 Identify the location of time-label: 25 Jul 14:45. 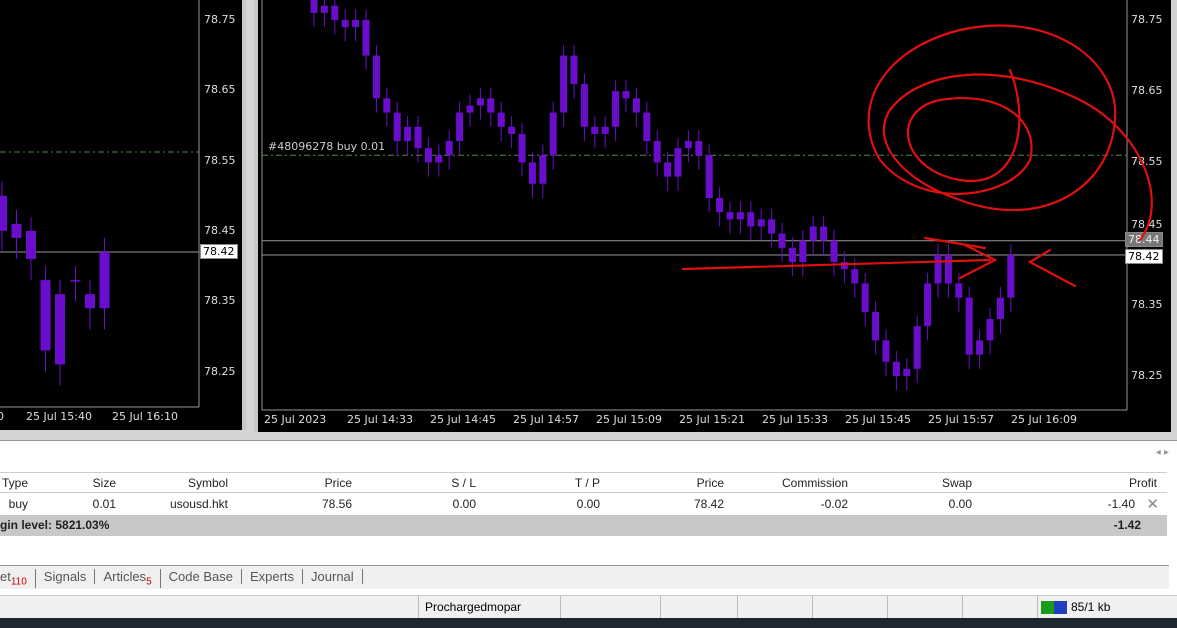
(463, 419).